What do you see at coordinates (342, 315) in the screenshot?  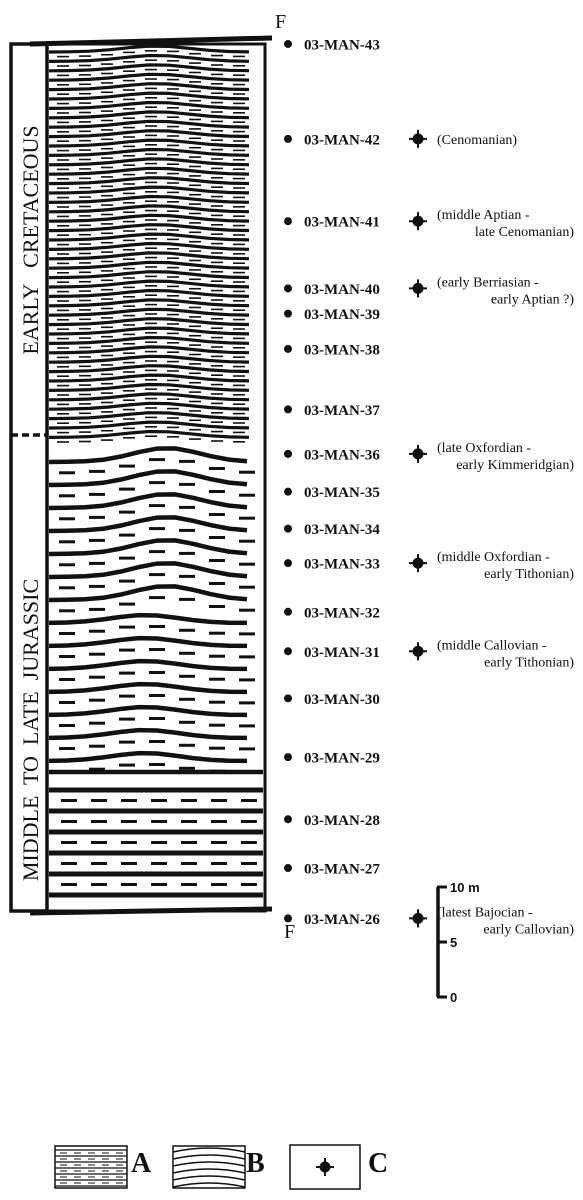 I see `sample-id: 03-MAN-39` at bounding box center [342, 315].